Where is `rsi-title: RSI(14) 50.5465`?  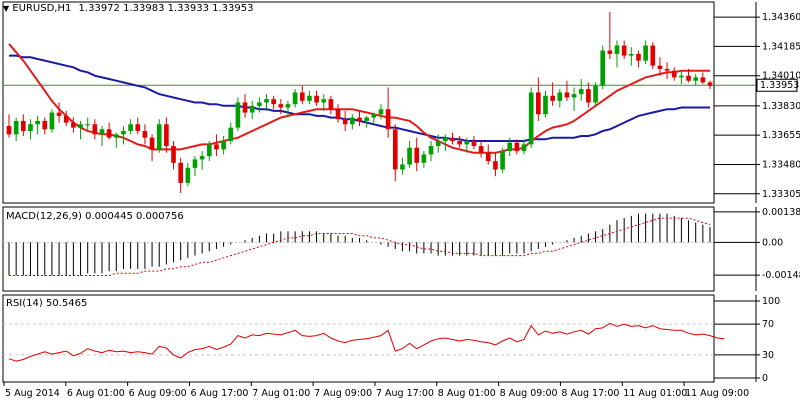
rsi-title: RSI(14) 50.5465 is located at coordinates (47, 303).